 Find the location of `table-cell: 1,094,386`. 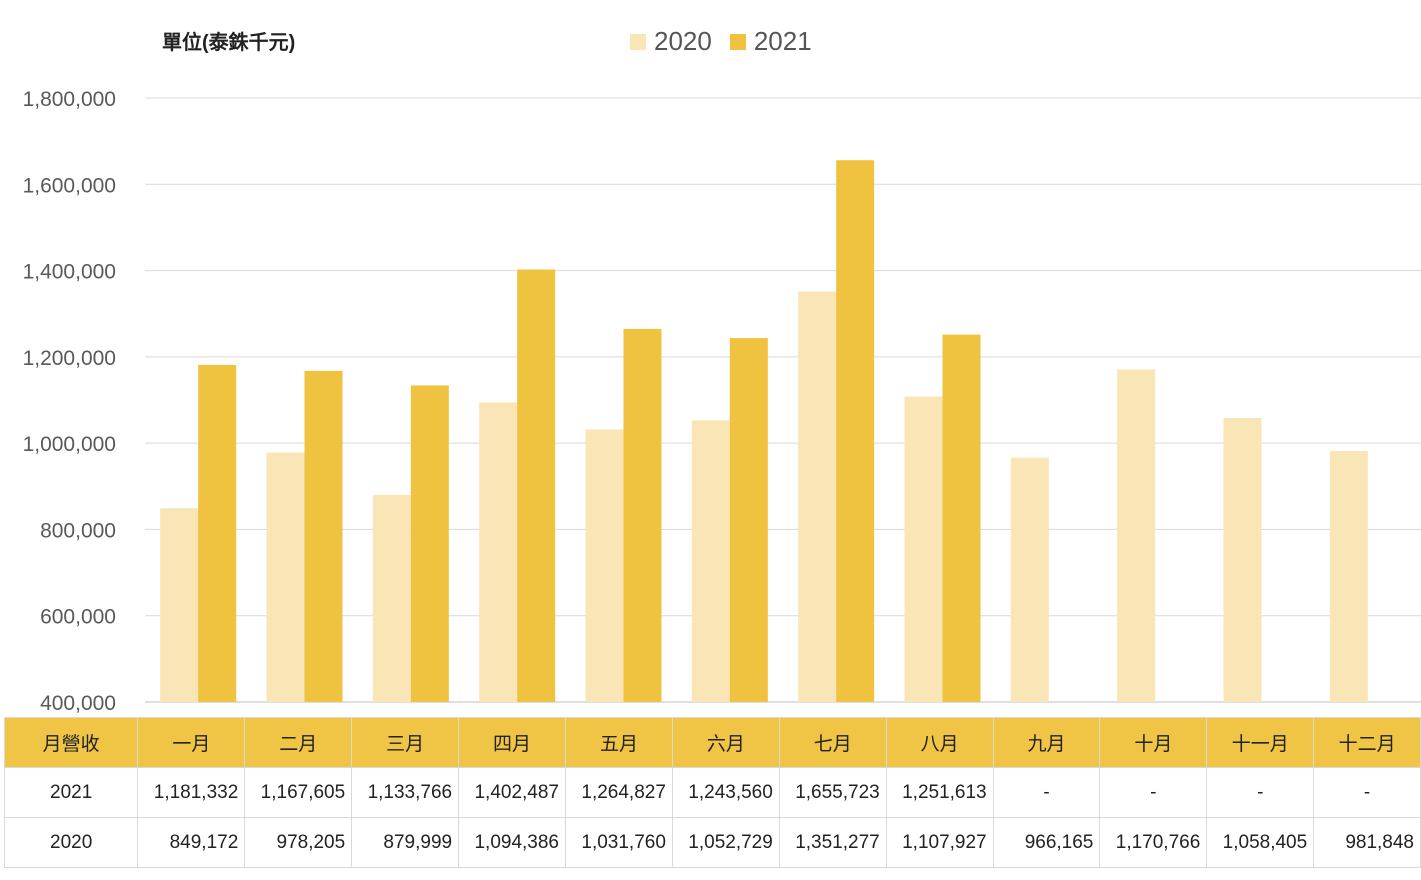

table-cell: 1,094,386 is located at coordinates (512, 842).